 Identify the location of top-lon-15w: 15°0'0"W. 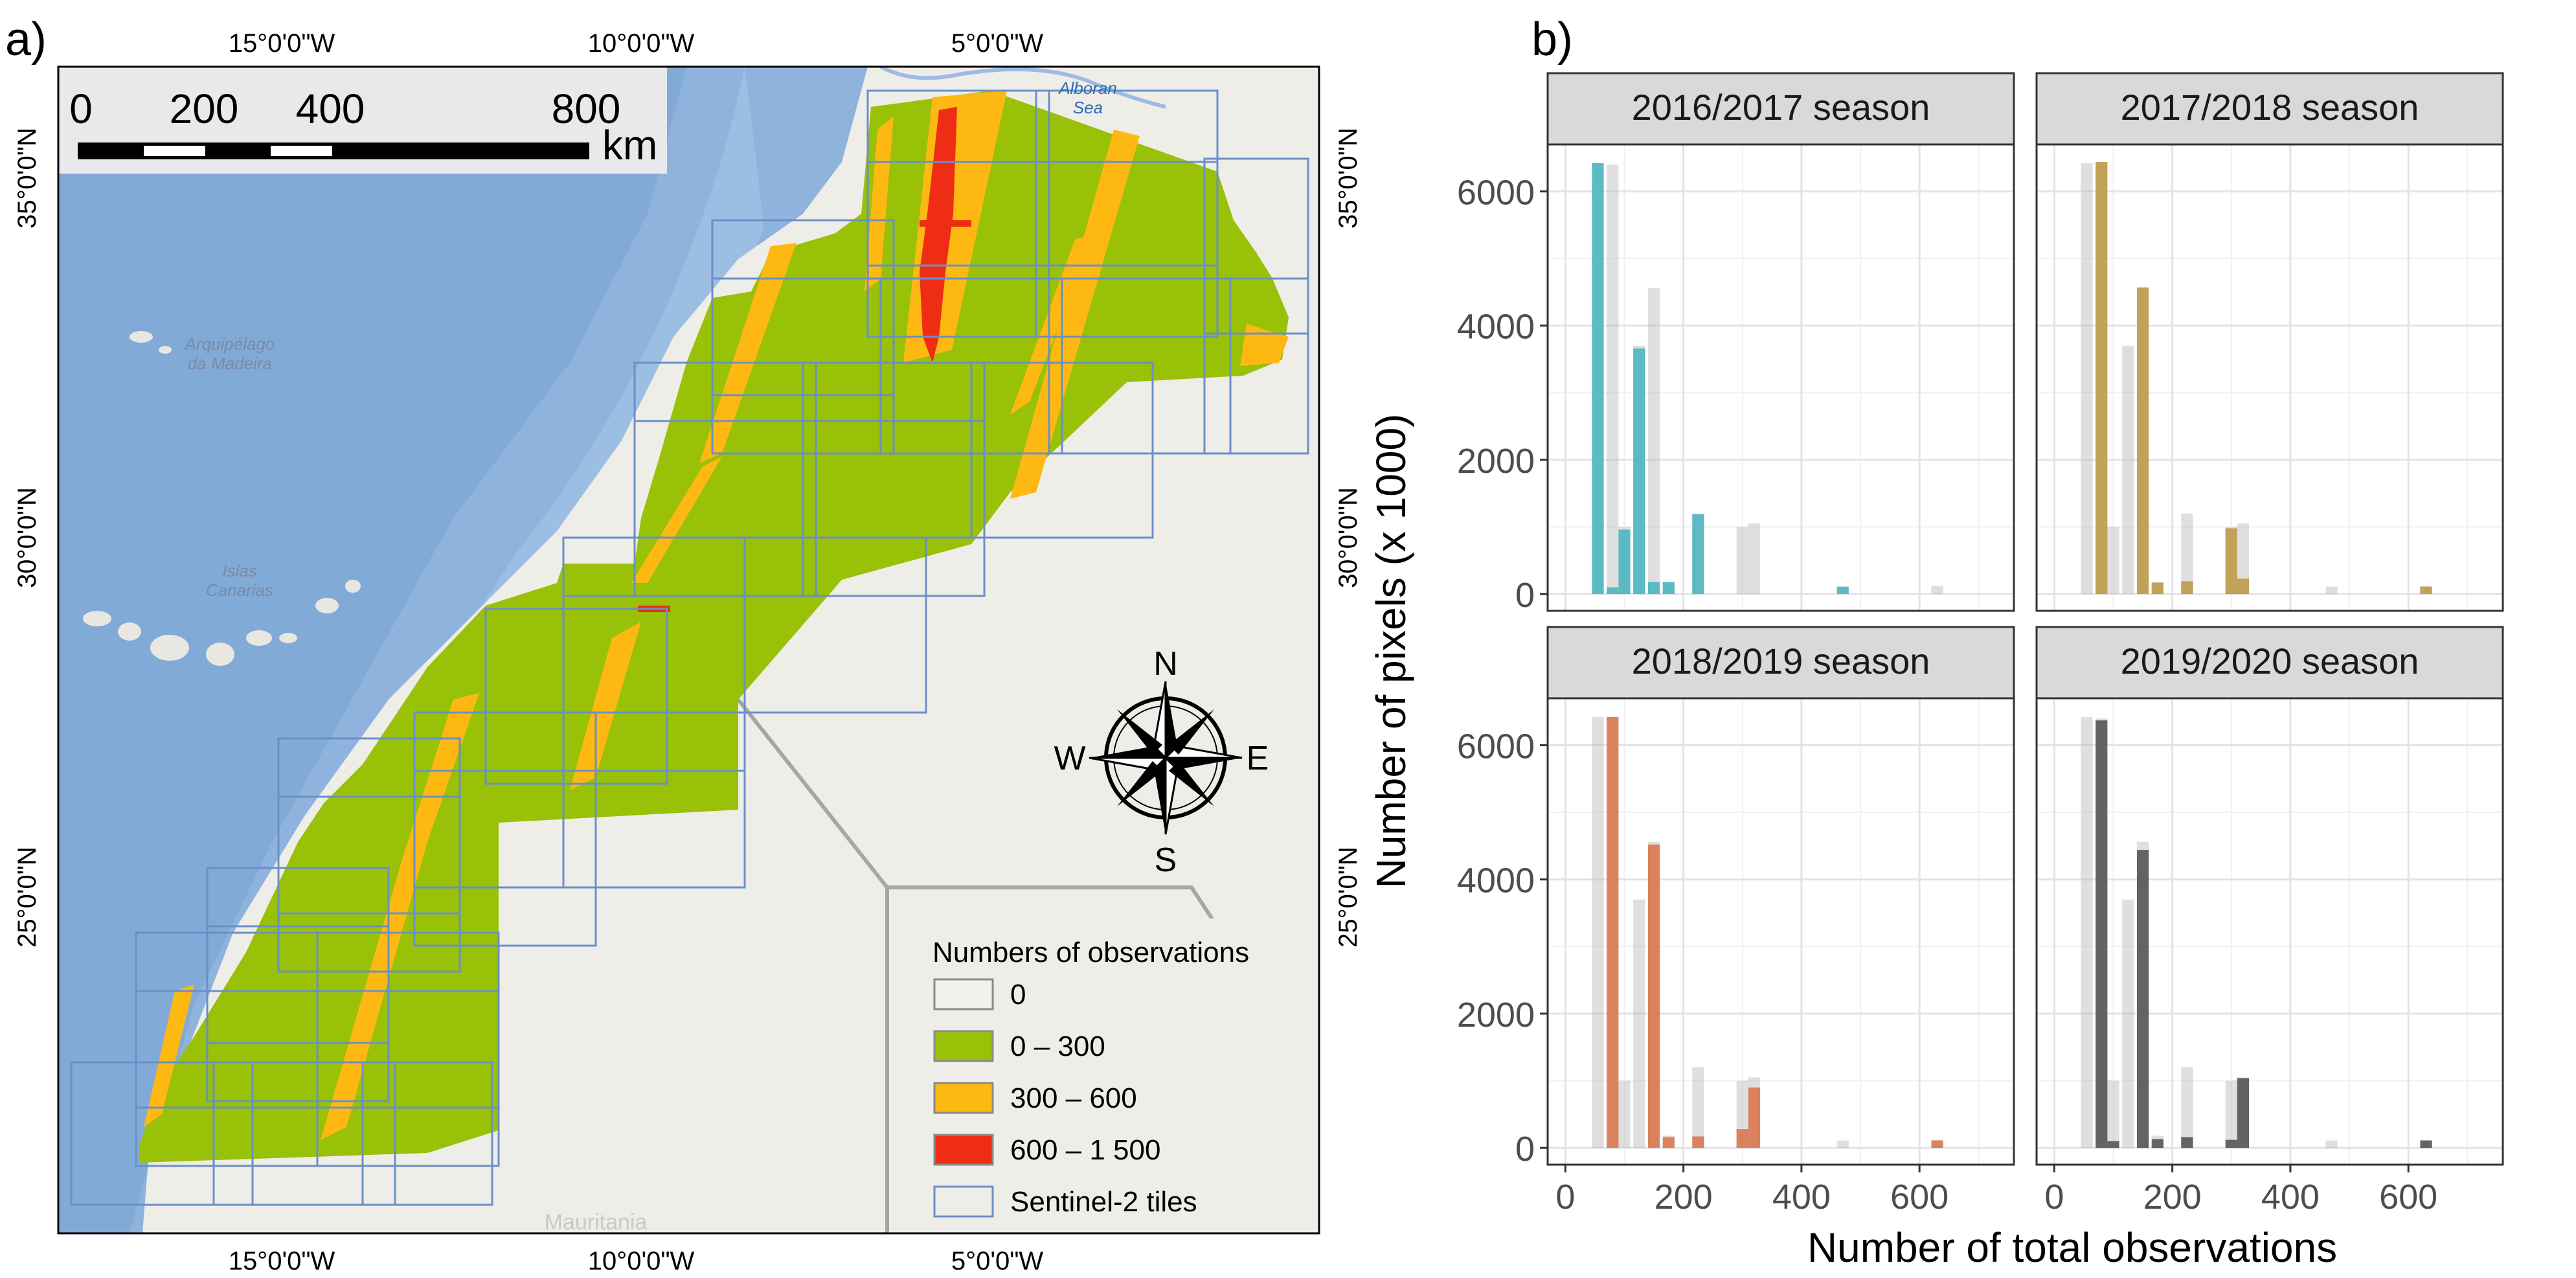
(282, 43).